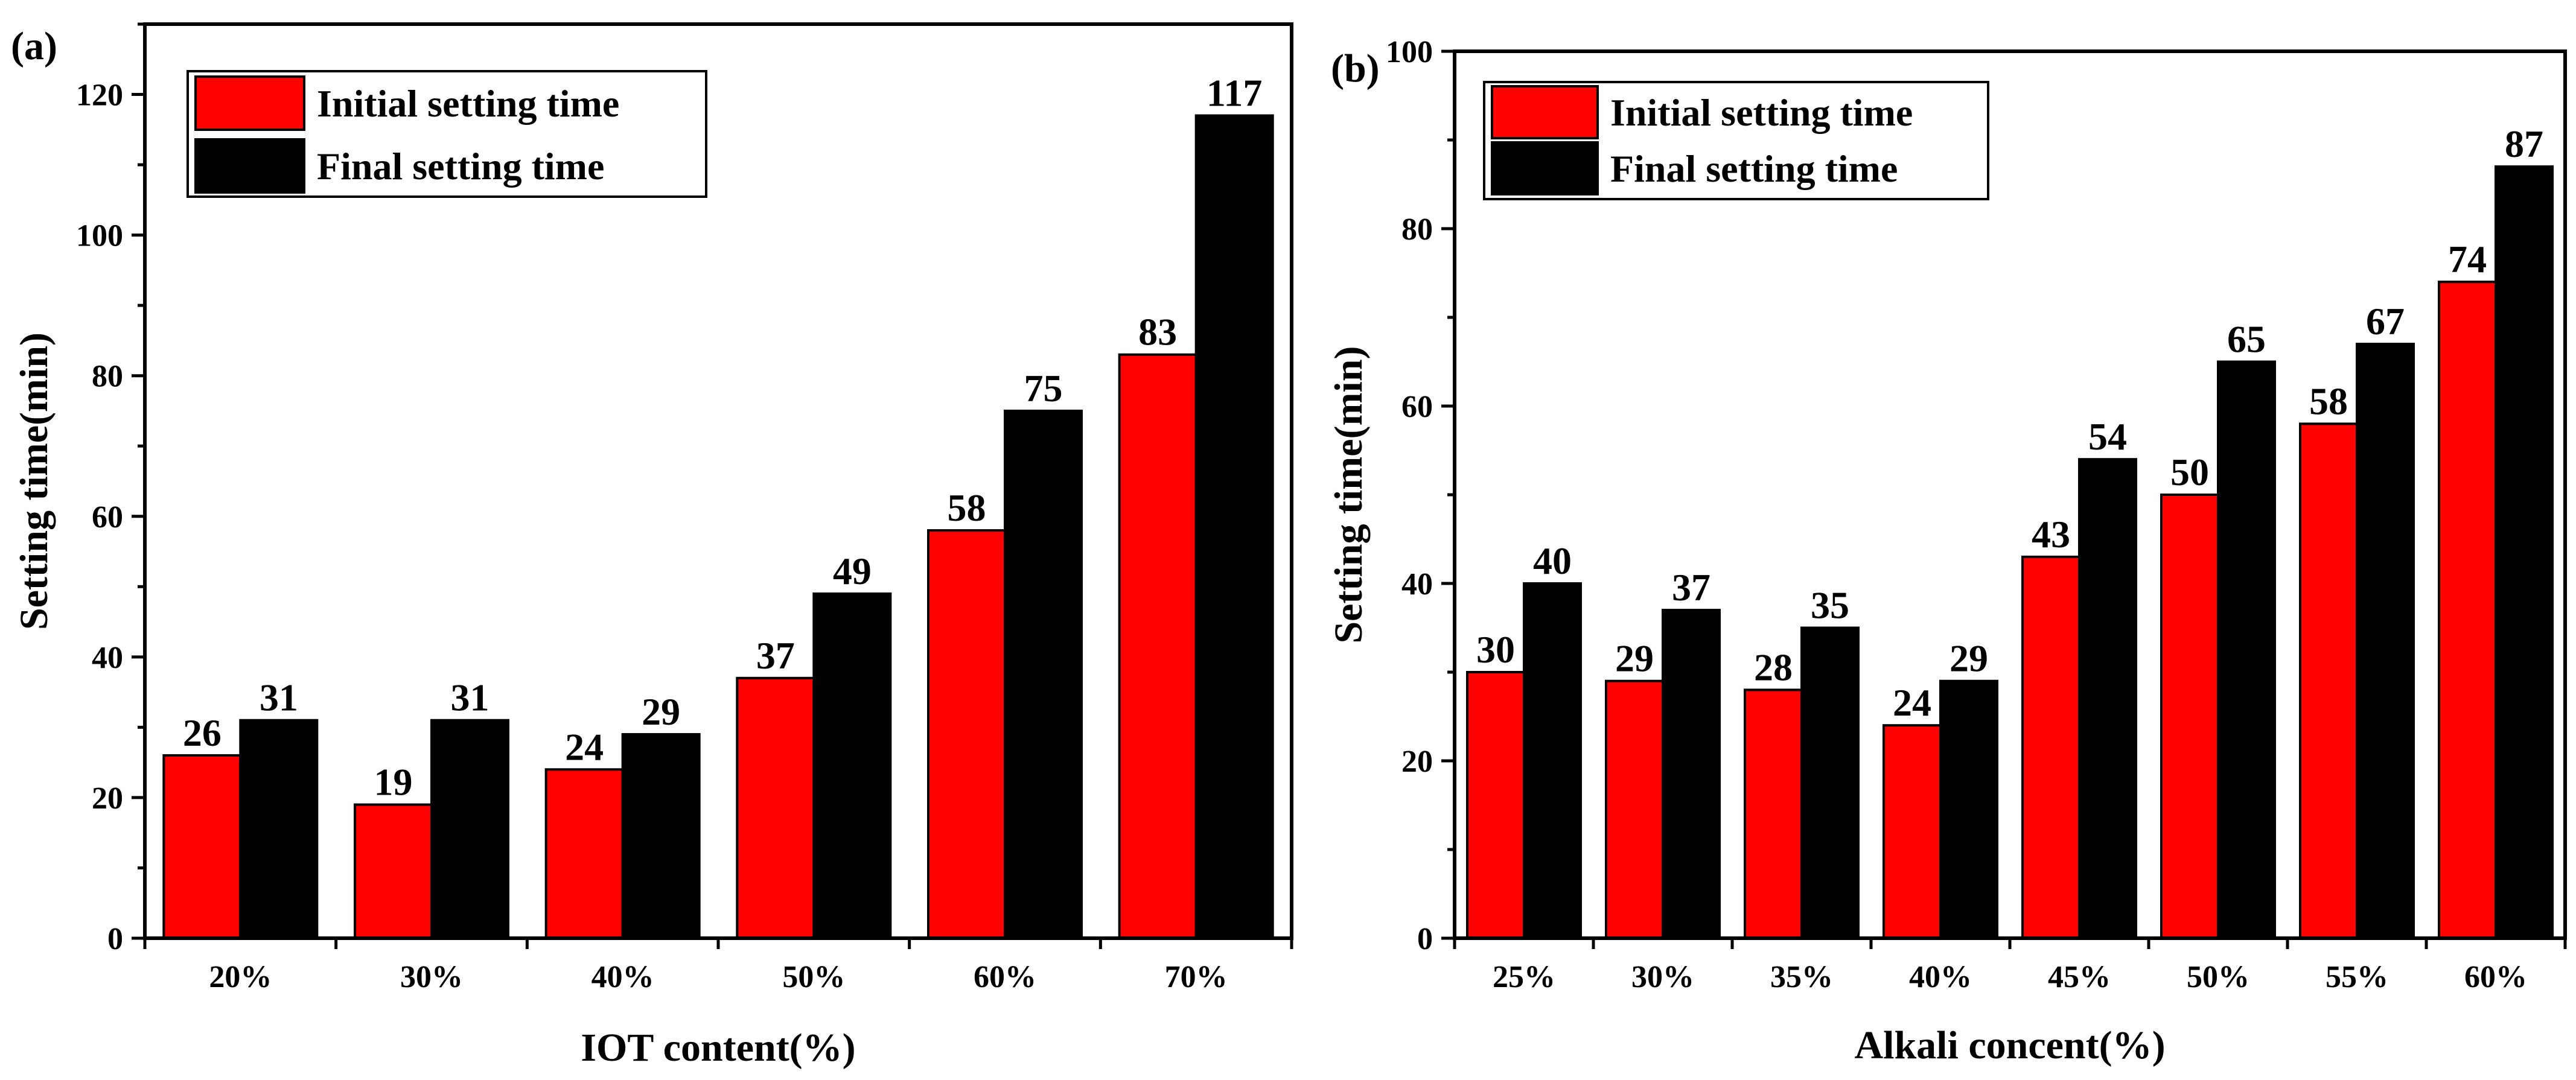 The width and height of the screenshot is (2576, 1080). What do you see at coordinates (99, 96) in the screenshot?
I see `y-tick-label: 120` at bounding box center [99, 96].